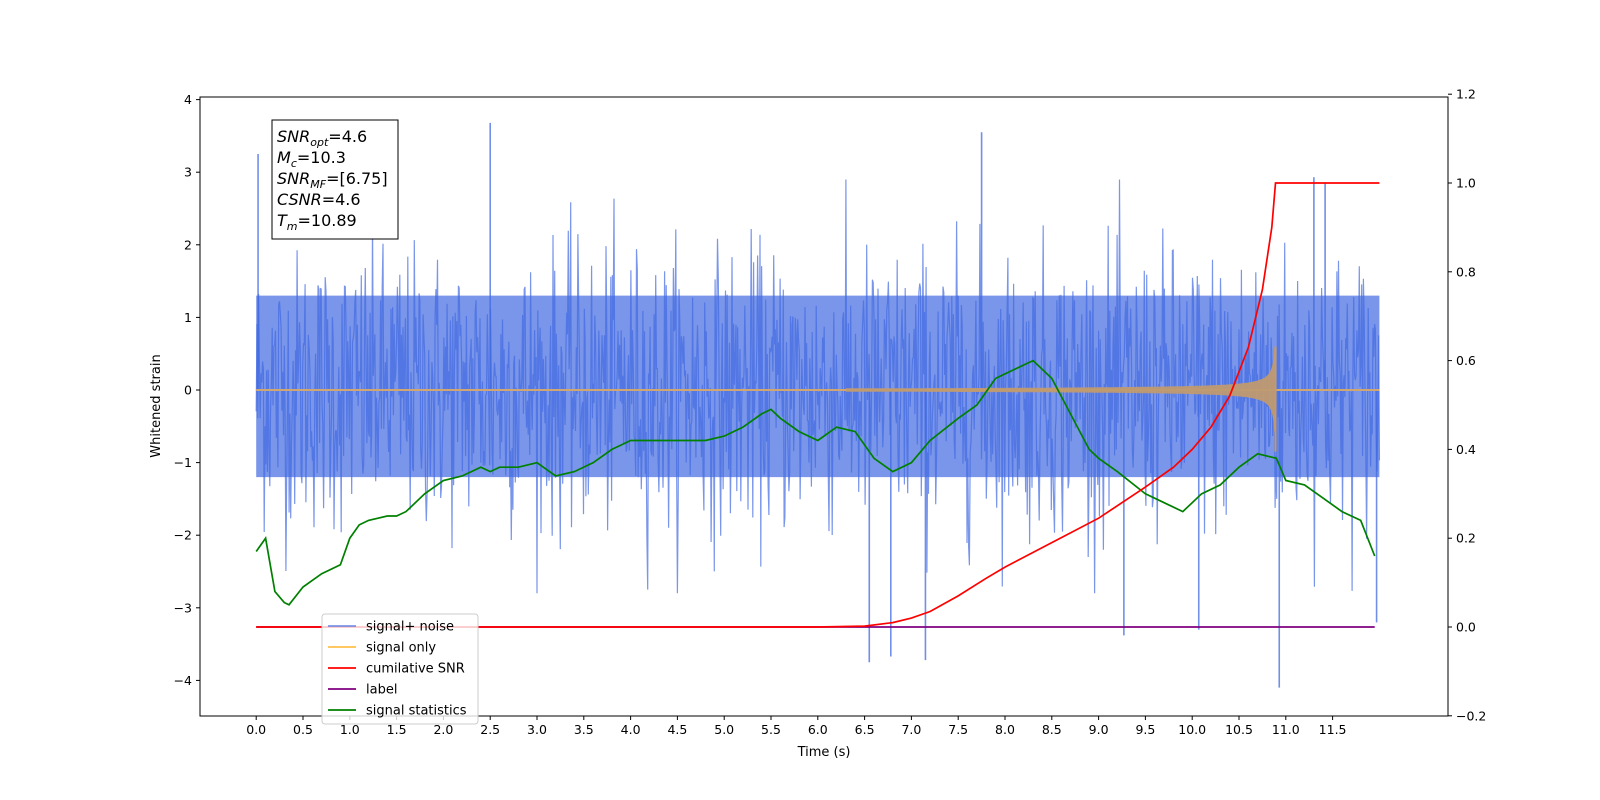  Describe the element at coordinates (1333, 729) in the screenshot. I see `x-tick-label: 11.5` at that location.